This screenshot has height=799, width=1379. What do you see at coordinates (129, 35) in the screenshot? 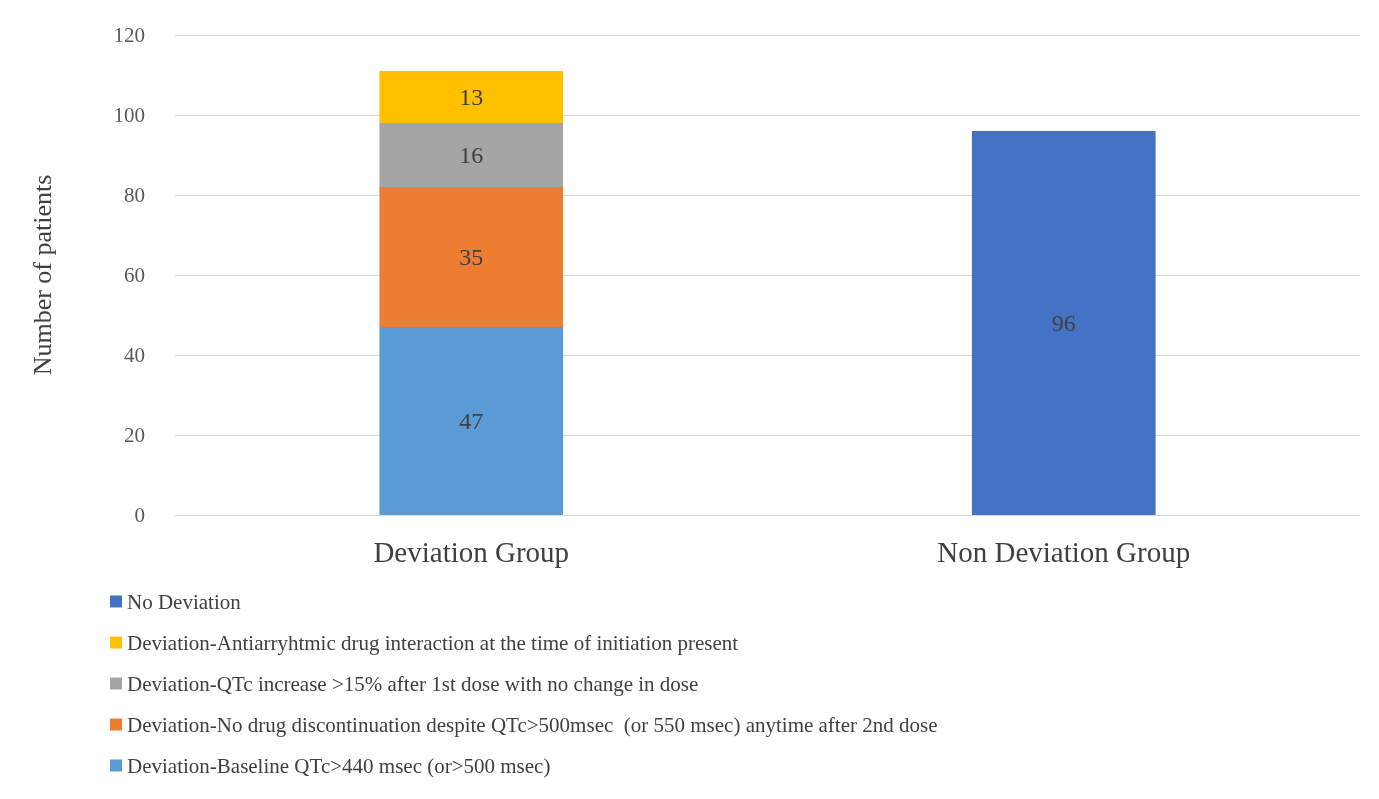
I see `y-tick-label: 120` at bounding box center [129, 35].